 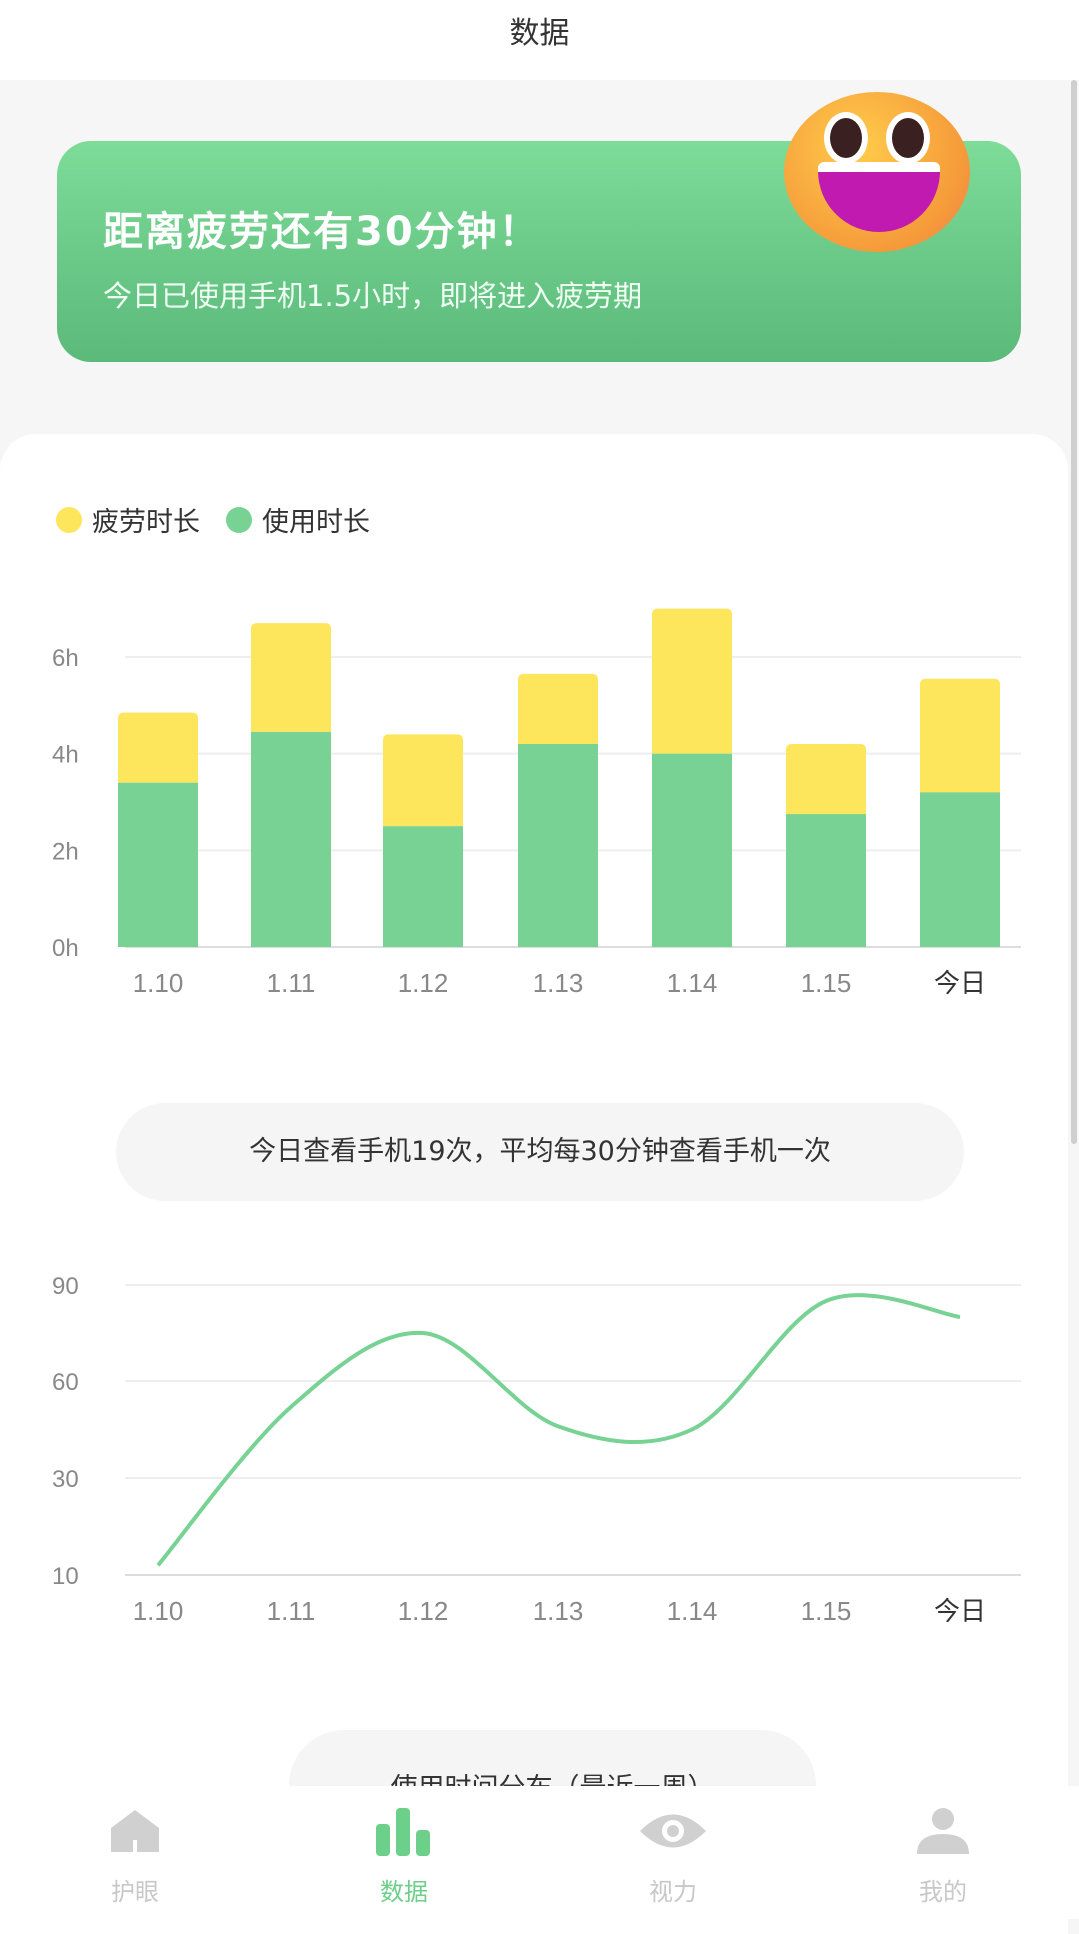 I want to click on legend-fatigue: 疲劳时长, so click(x=128, y=519).